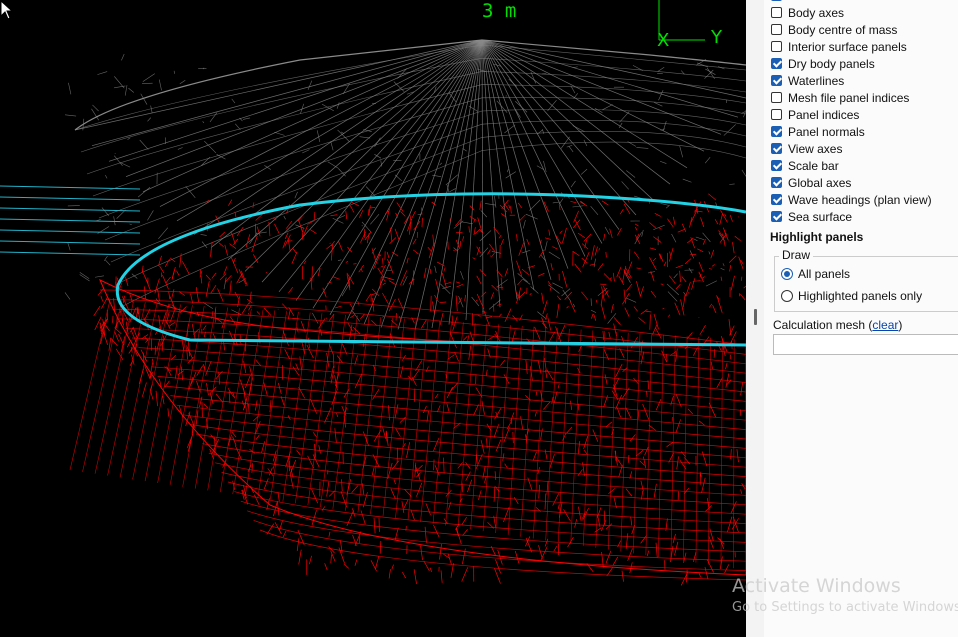 This screenshot has width=958, height=637. What do you see at coordinates (807, 80) in the screenshot?
I see `checkbox-waterlines: Waterlines` at bounding box center [807, 80].